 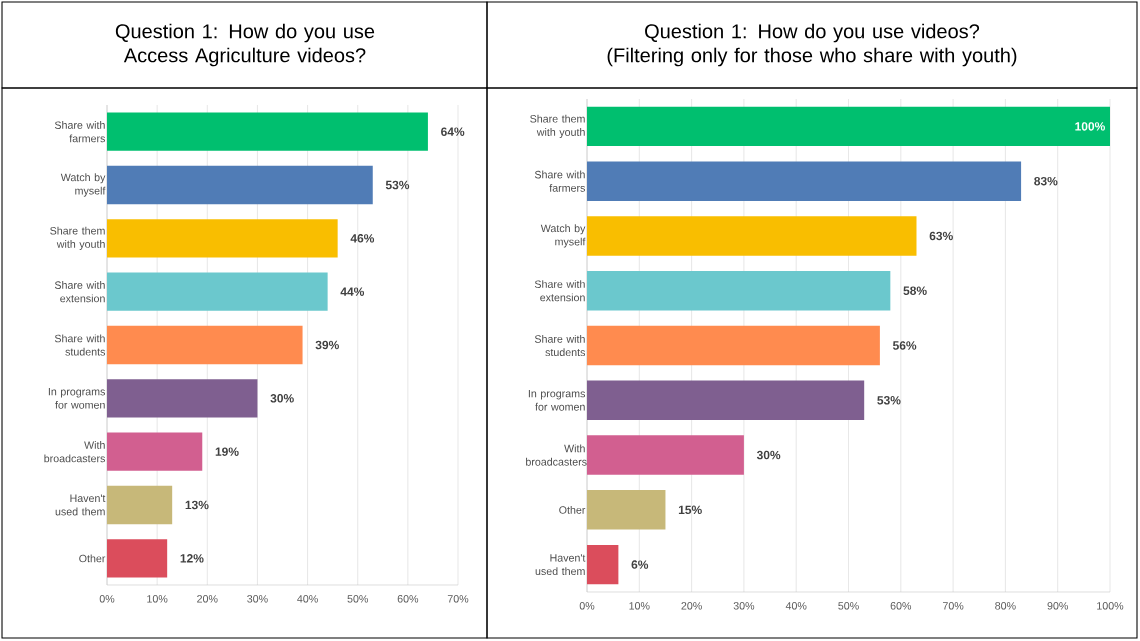 What do you see at coordinates (941, 236) in the screenshot?
I see `data-label: 63%` at bounding box center [941, 236].